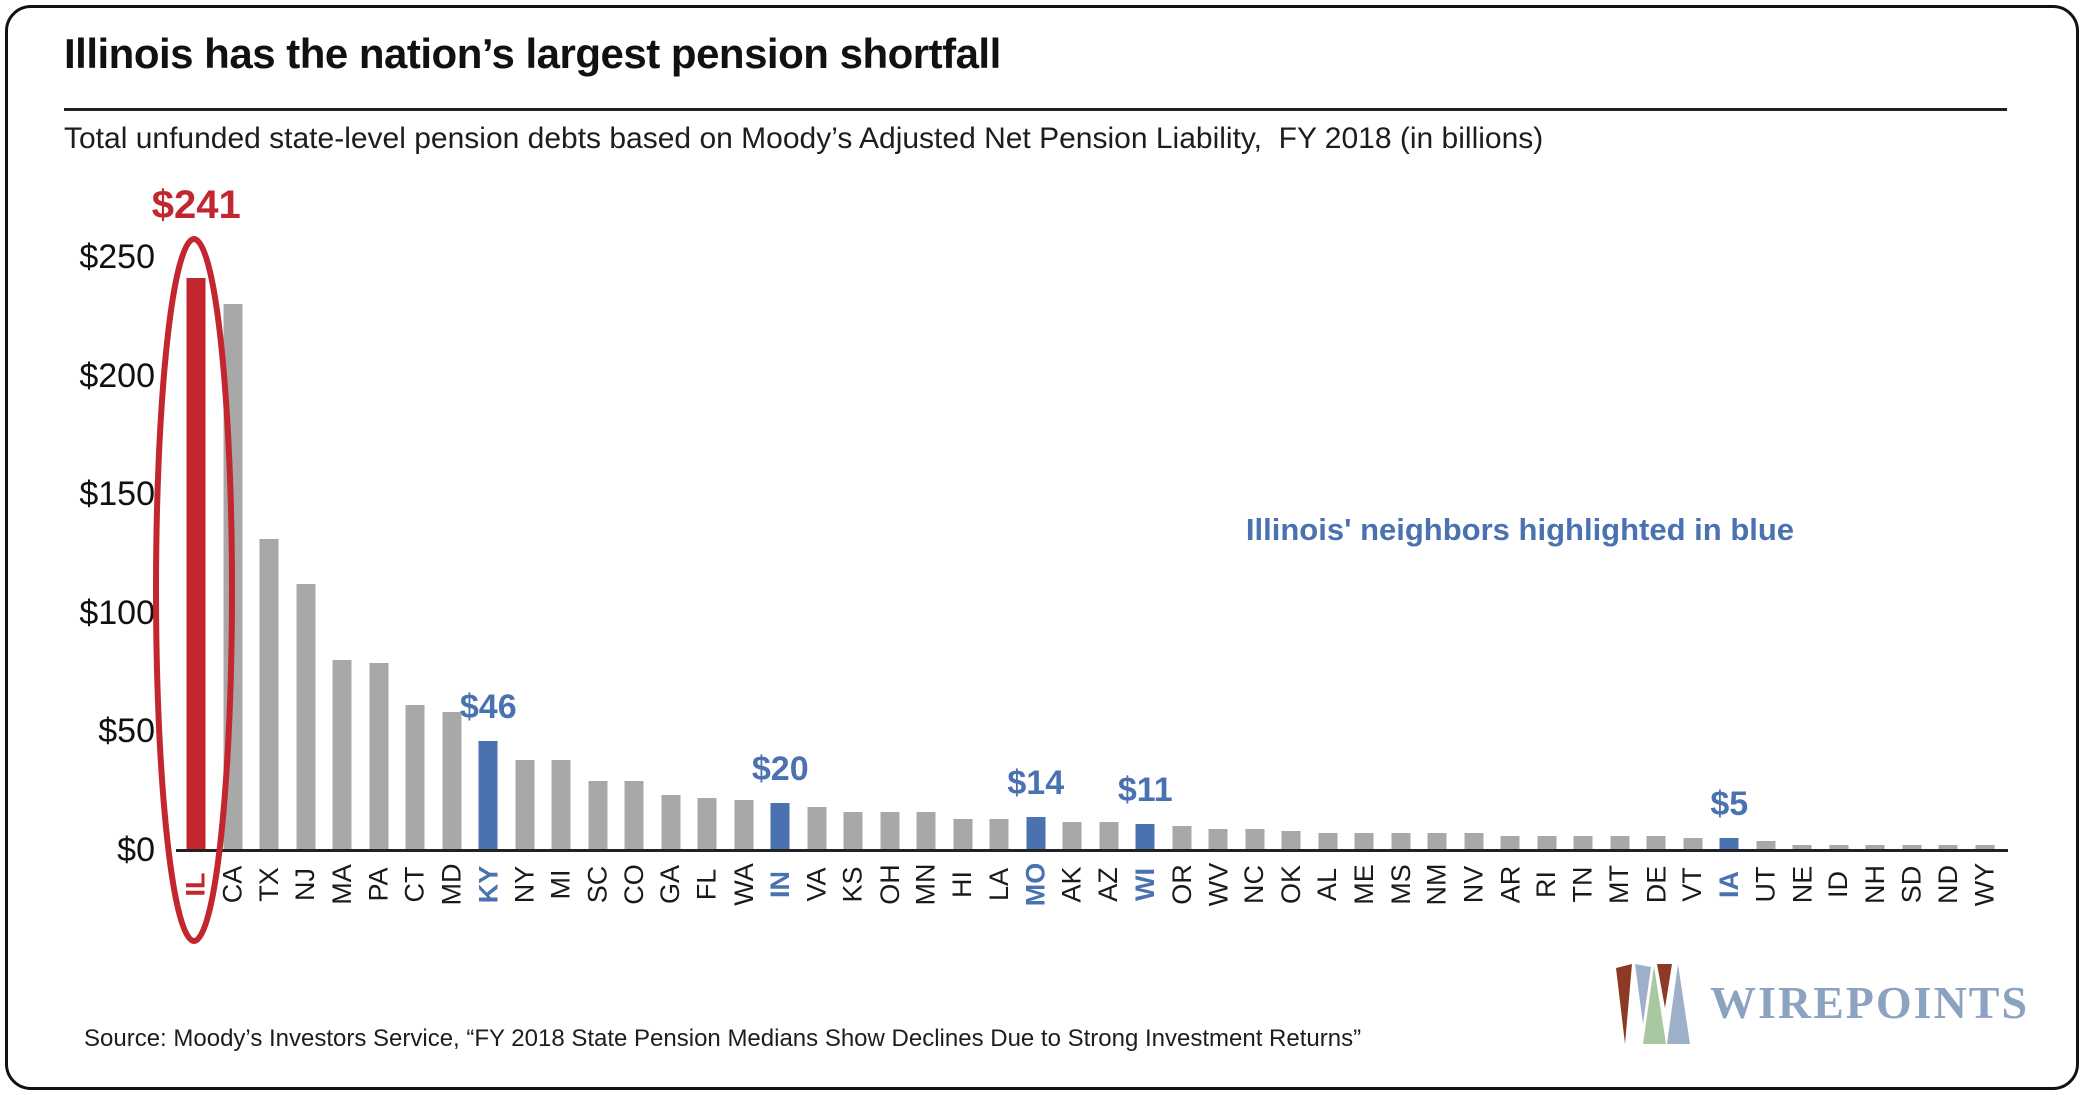 The height and width of the screenshot is (1095, 2084). I want to click on bar-ok, so click(1291, 840).